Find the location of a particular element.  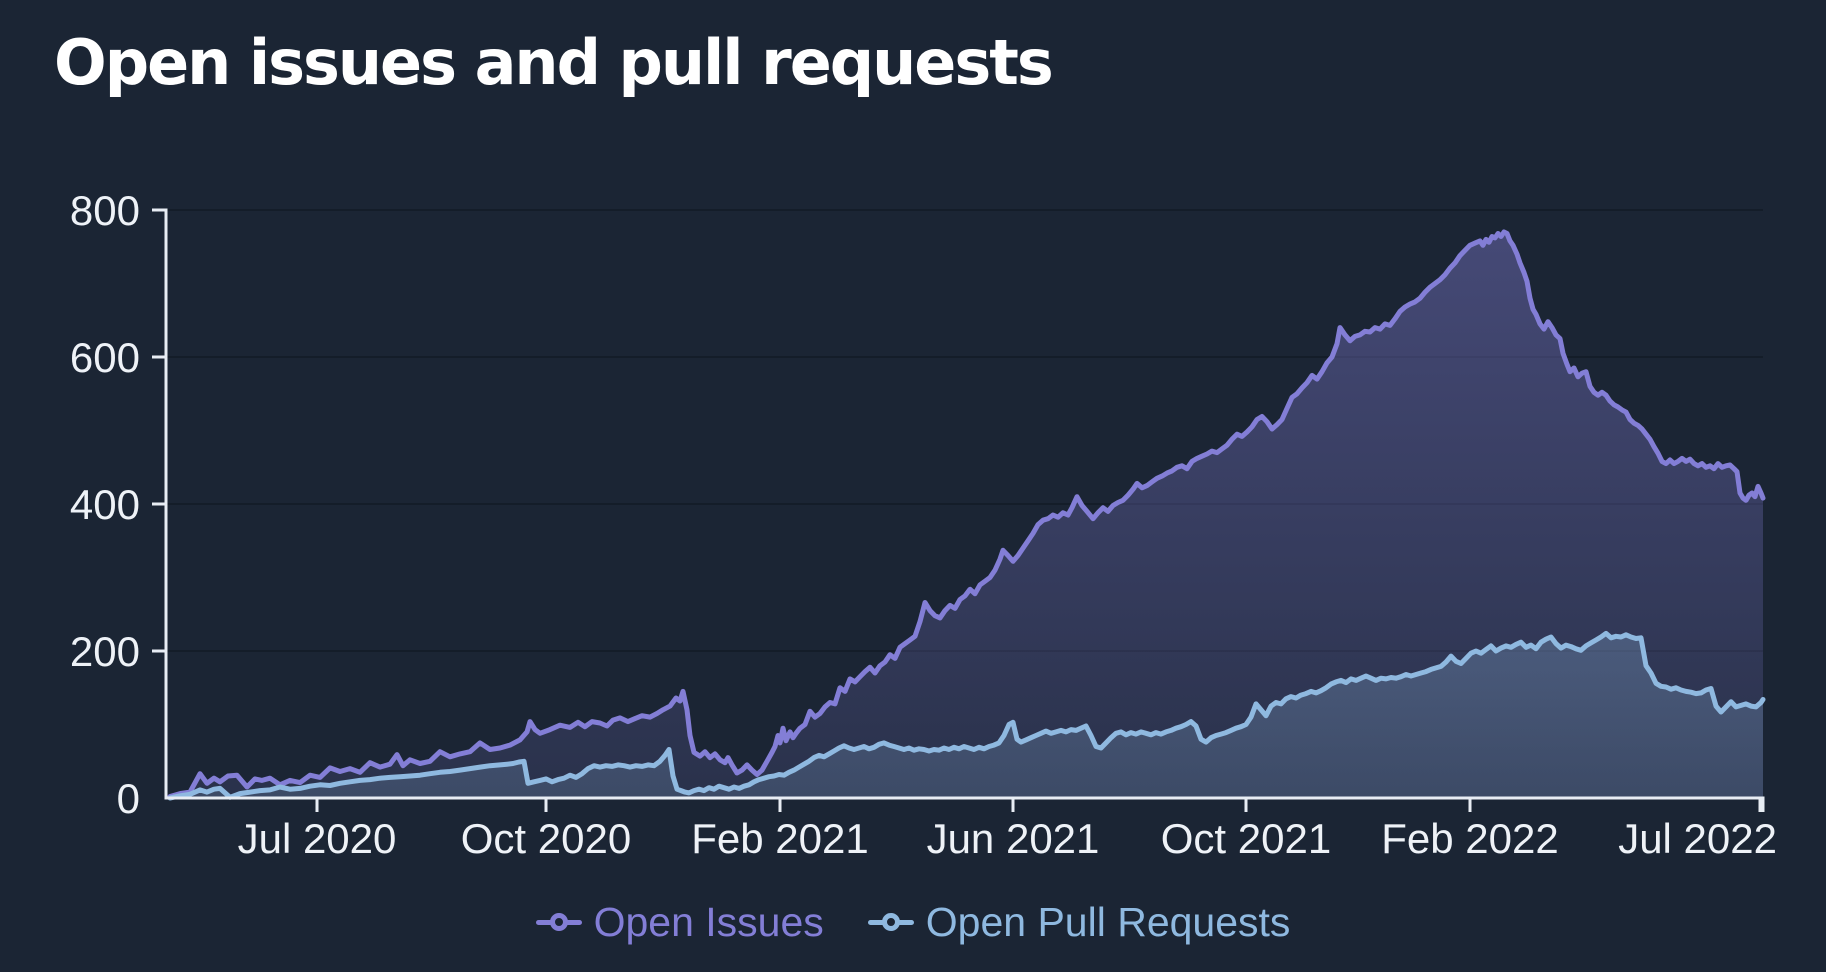

x-tick-label: Oct 2020 is located at coordinates (546, 838).